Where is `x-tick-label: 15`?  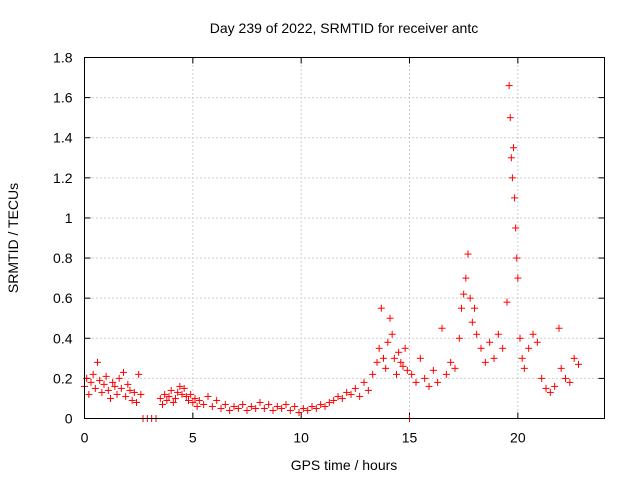
x-tick-label: 15 is located at coordinates (410, 438).